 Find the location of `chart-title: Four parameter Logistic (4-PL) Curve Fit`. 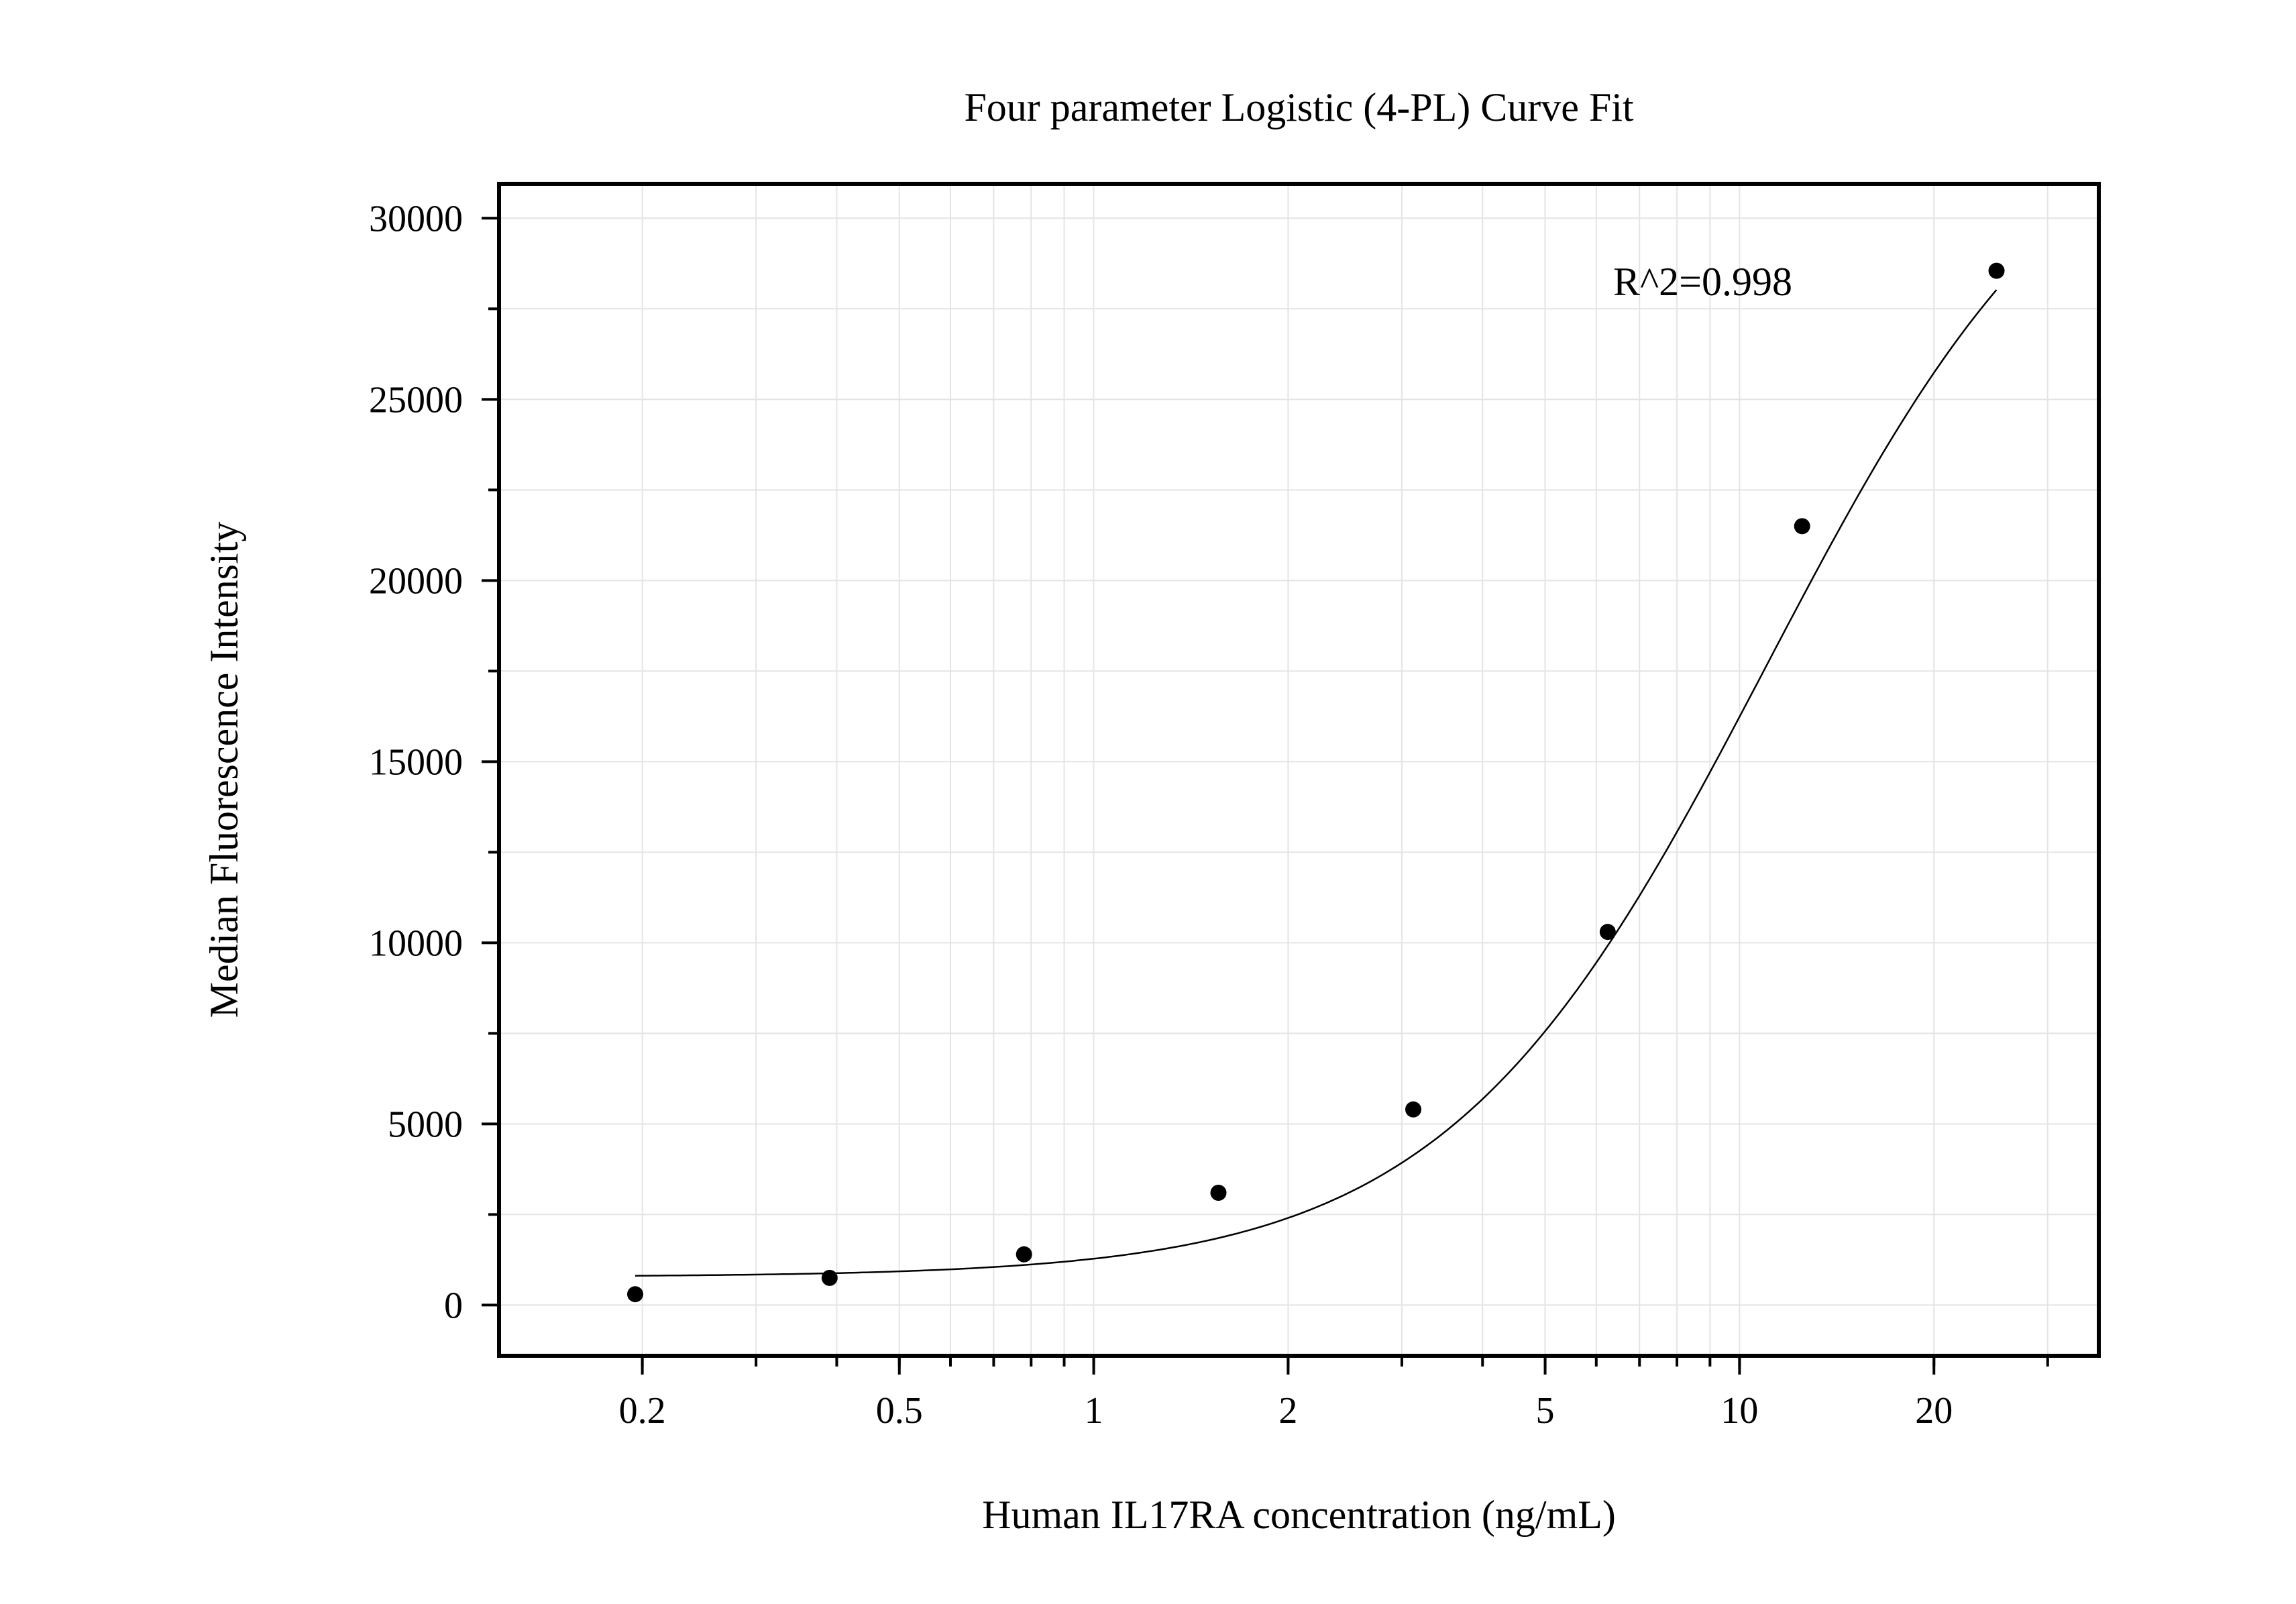

chart-title: Four parameter Logistic (4-PL) Curve Fit is located at coordinates (1298, 107).